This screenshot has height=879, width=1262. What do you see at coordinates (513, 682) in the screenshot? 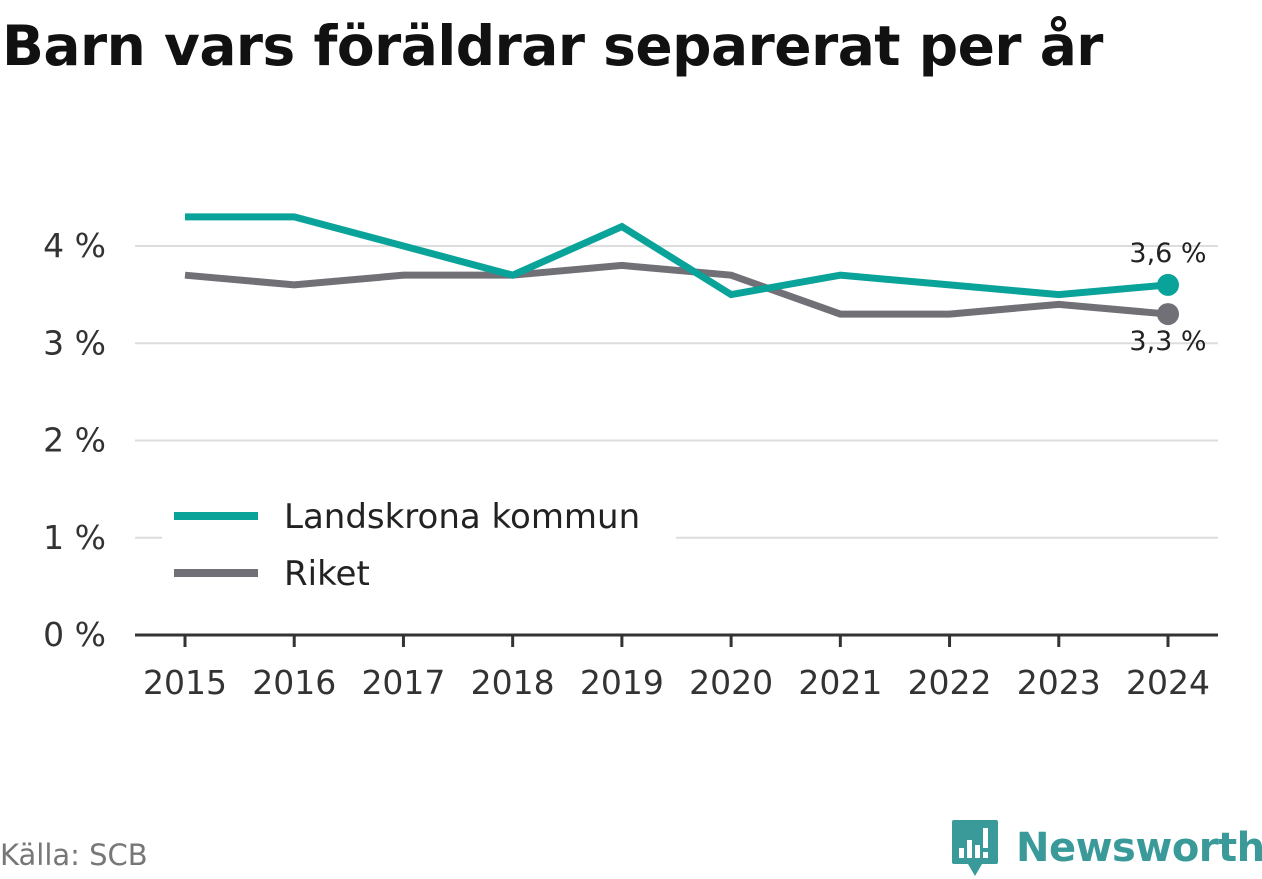
I see `x-tick-label: 2018` at bounding box center [513, 682].